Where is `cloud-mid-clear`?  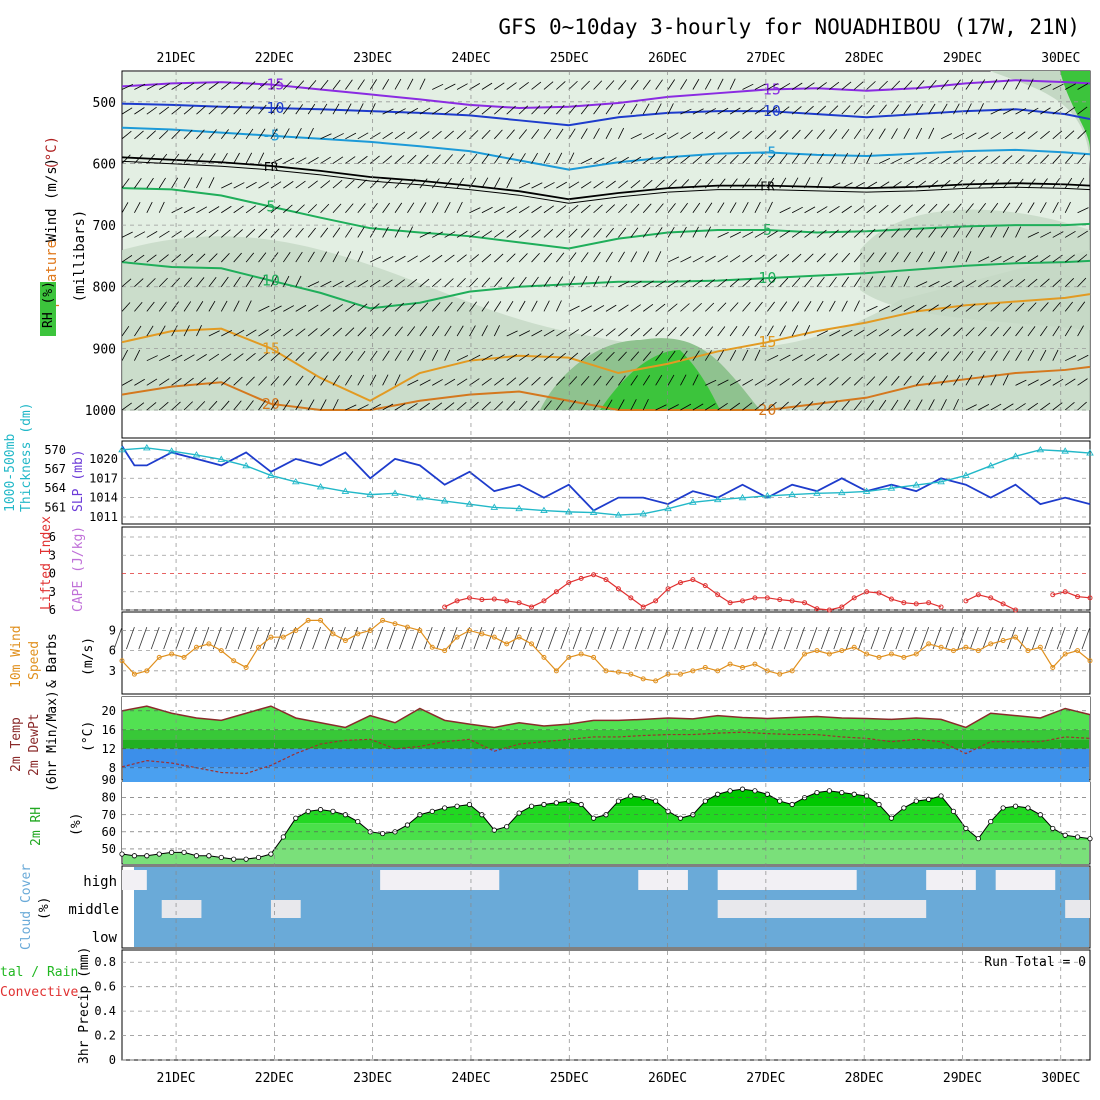
cloud-mid-clear is located at coordinates (181, 909).